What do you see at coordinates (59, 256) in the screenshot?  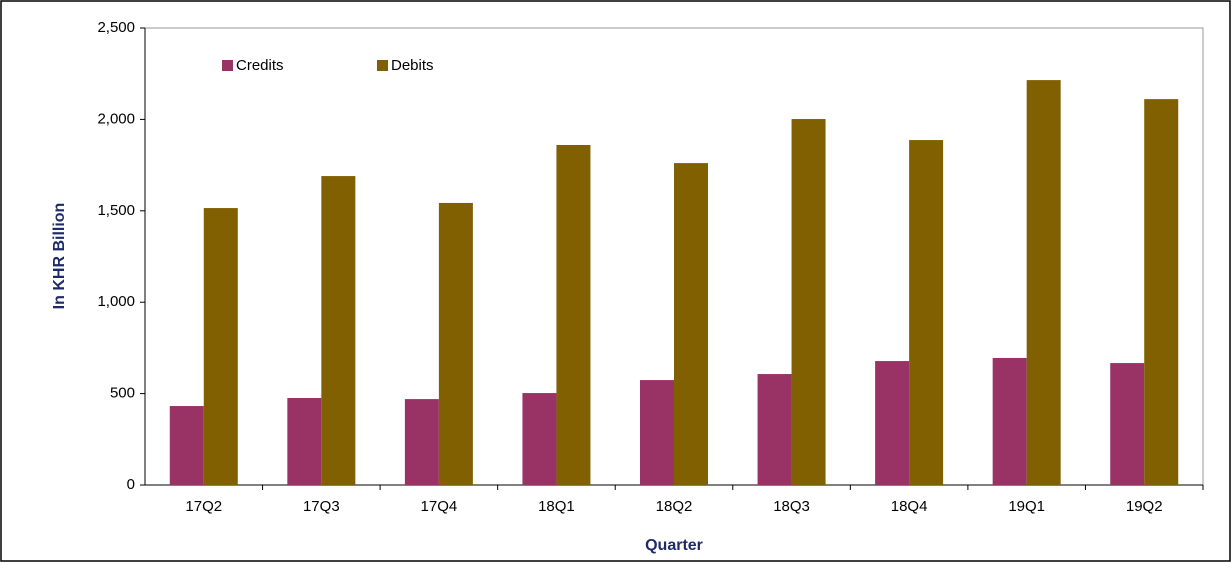 I see `y-axis-title: In KHR Billion` at bounding box center [59, 256].